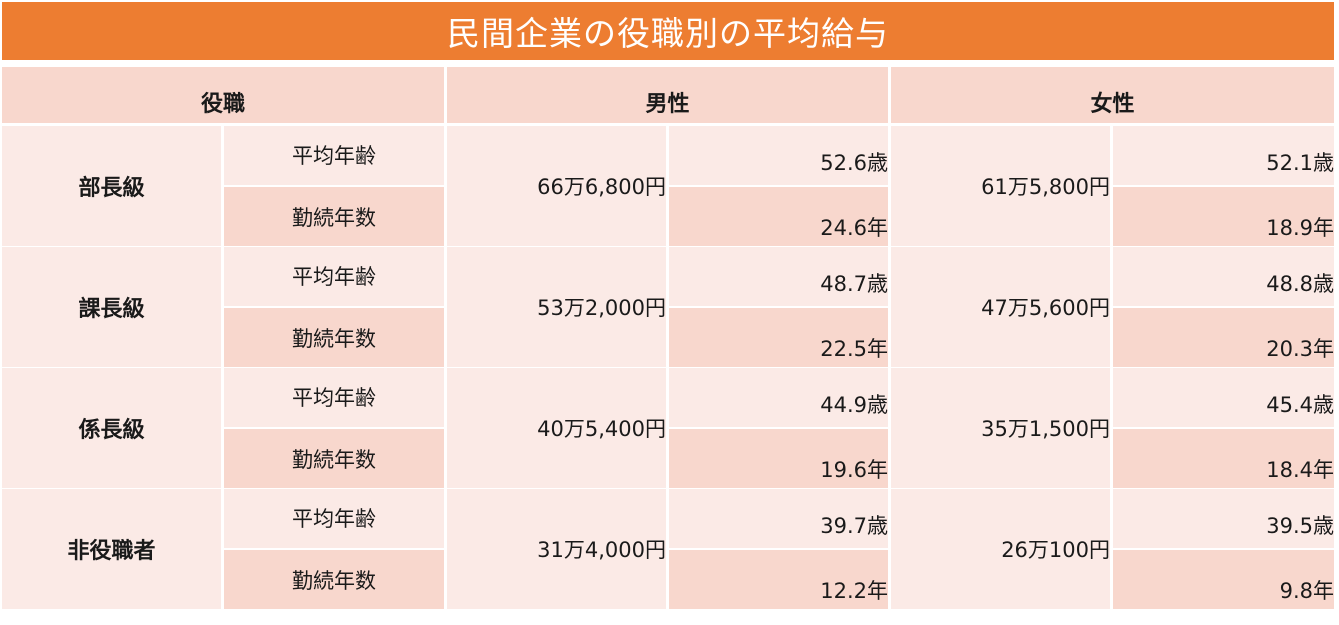 This screenshot has height=625, width=1339. What do you see at coordinates (111, 307) in the screenshot?
I see `rank-label: 課長級` at bounding box center [111, 307].